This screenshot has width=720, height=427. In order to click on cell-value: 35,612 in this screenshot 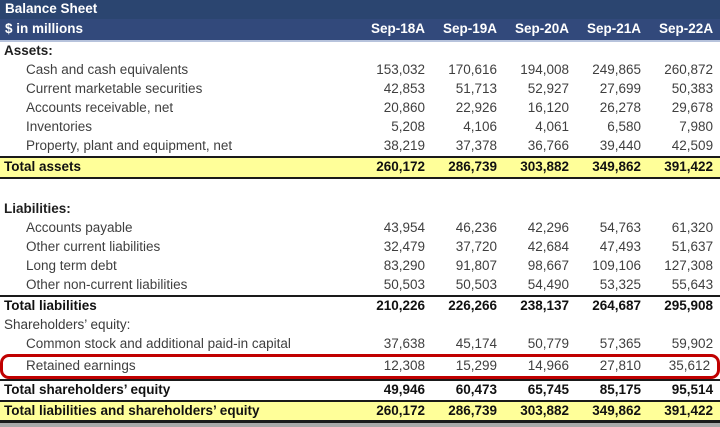, I will do `click(684, 366)`.